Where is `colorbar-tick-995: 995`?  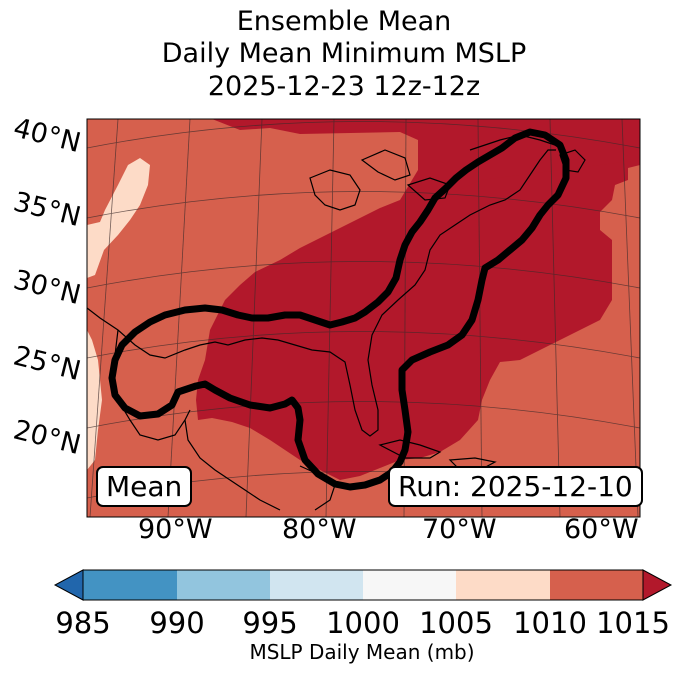 colorbar-tick-995: 995 is located at coordinates (270, 623).